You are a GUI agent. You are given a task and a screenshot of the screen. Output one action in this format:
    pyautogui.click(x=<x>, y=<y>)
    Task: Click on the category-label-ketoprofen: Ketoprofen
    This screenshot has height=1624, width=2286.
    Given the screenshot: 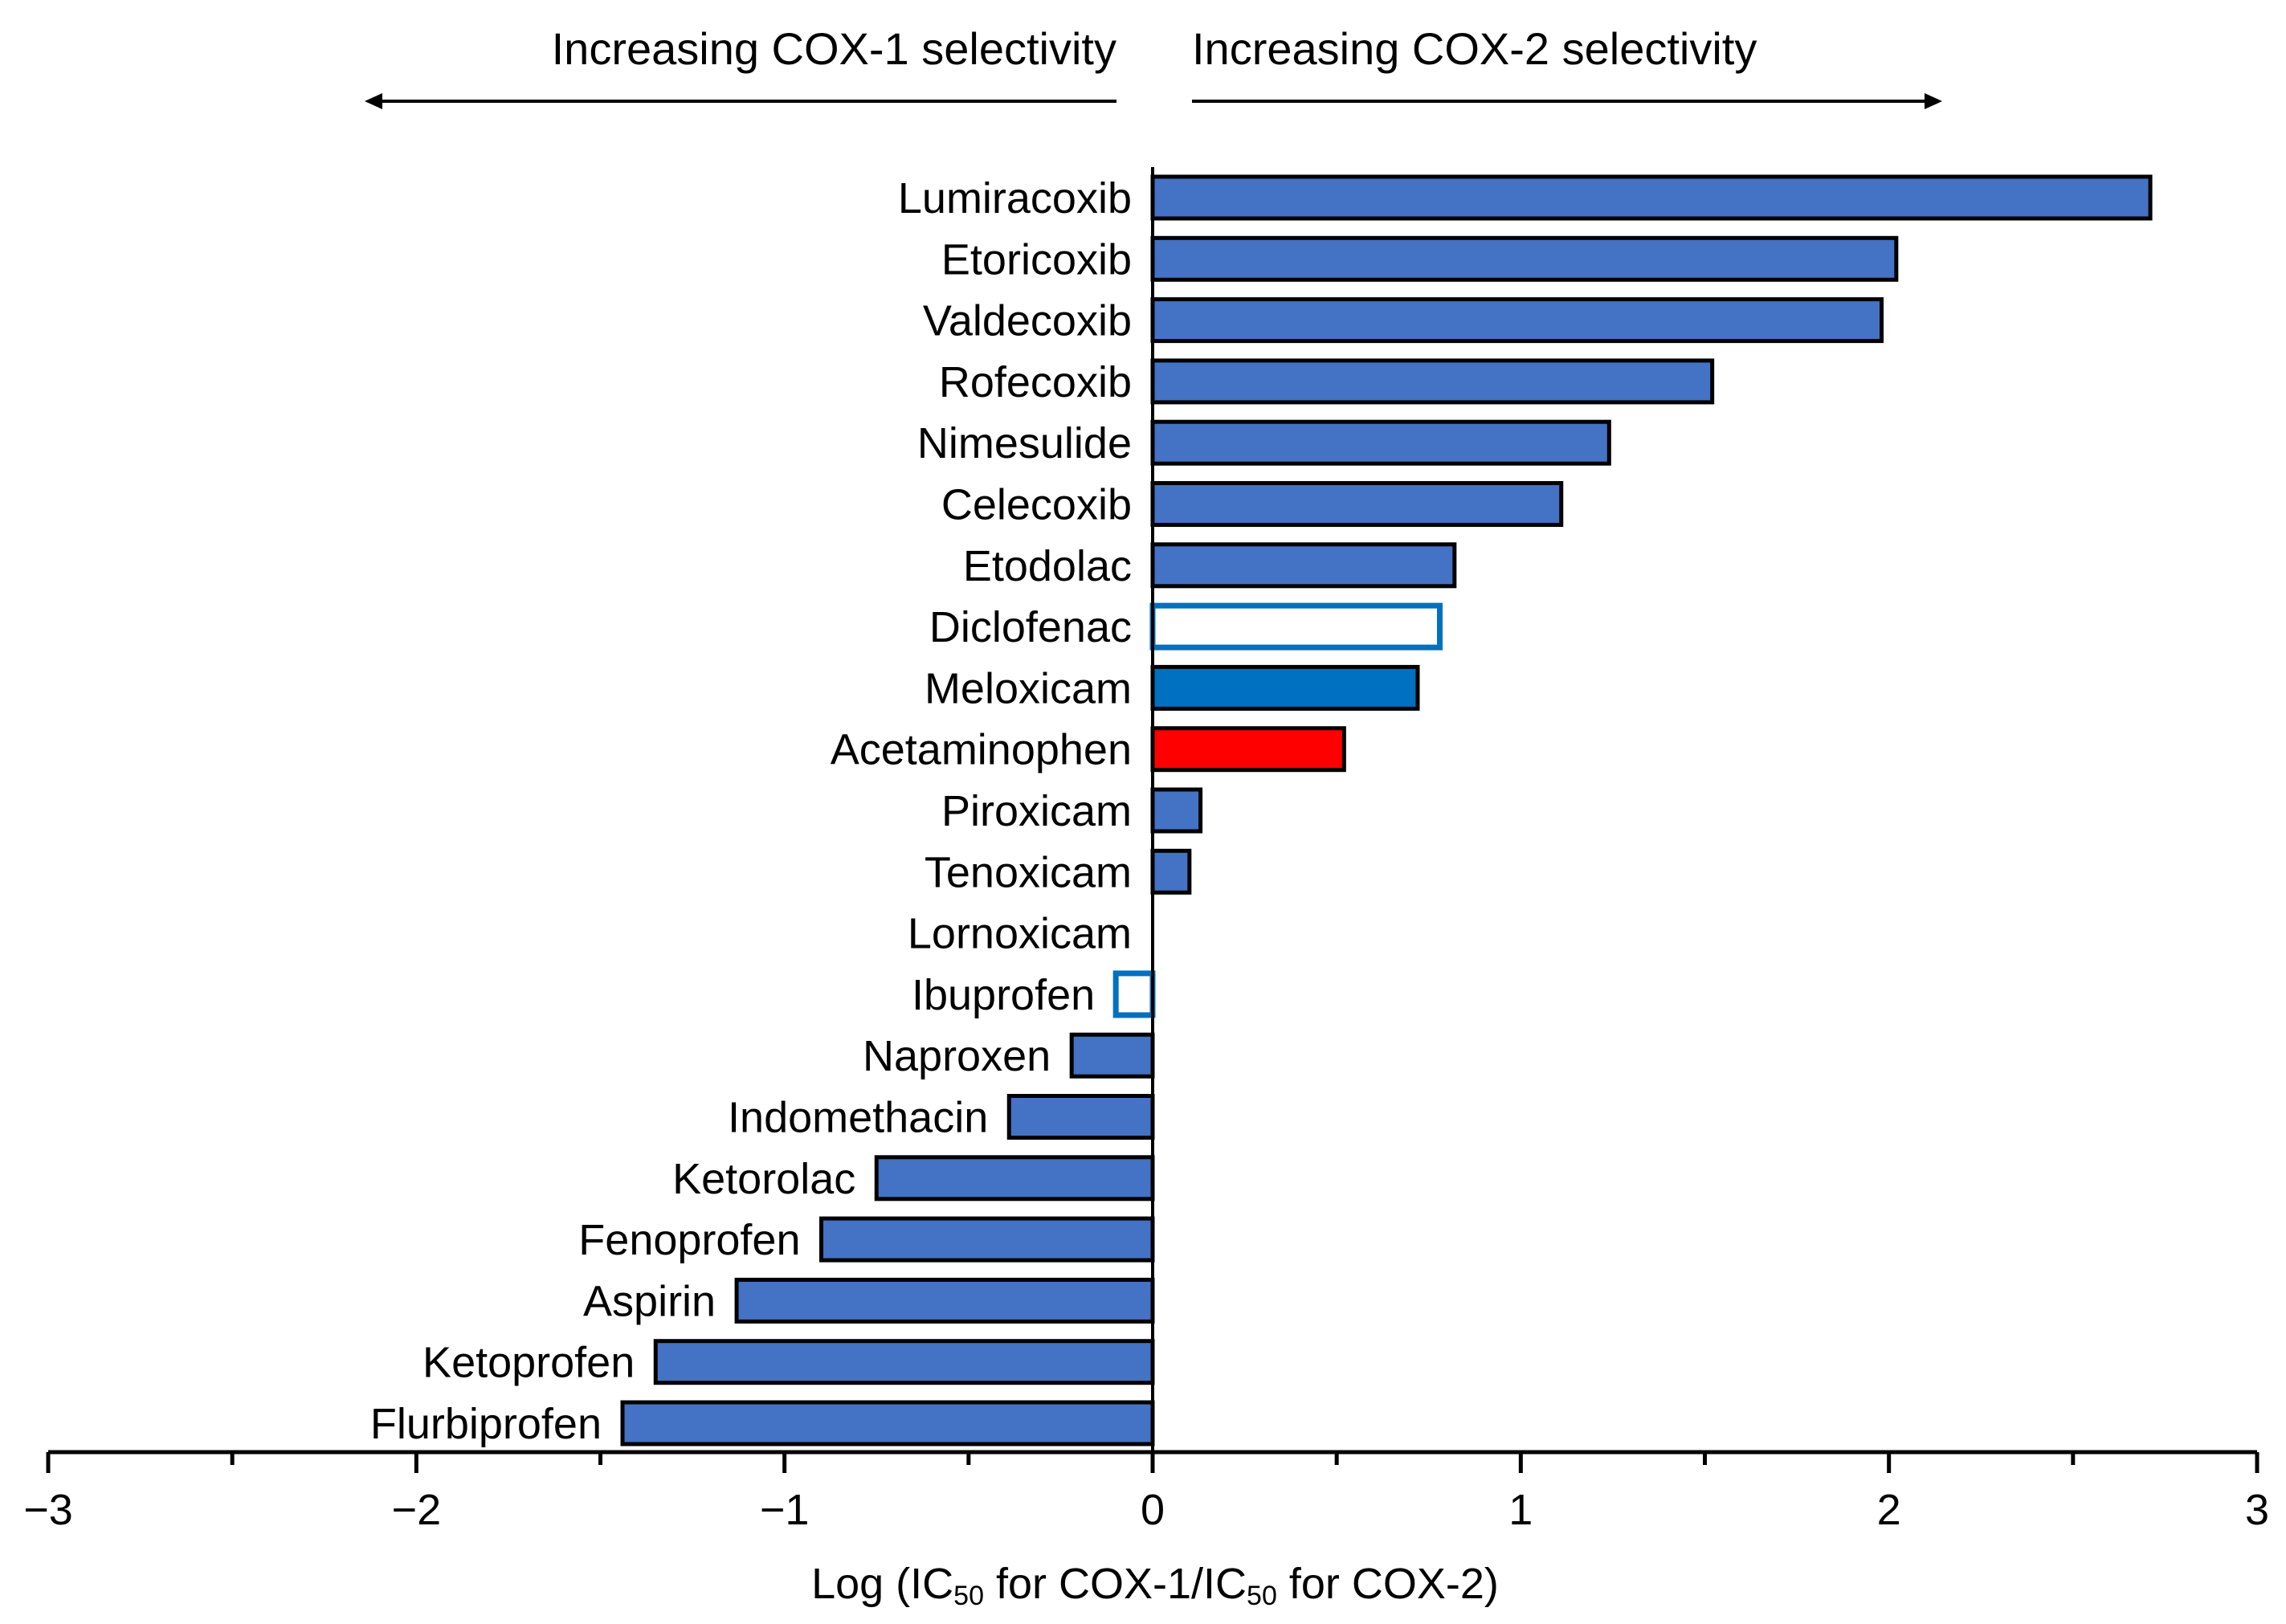 What is the action you would take?
    pyautogui.click(x=529, y=1363)
    